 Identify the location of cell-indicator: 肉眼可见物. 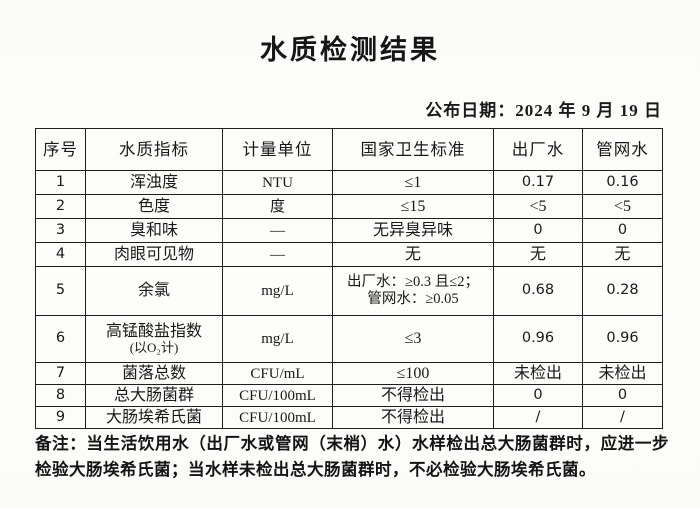
(154, 254).